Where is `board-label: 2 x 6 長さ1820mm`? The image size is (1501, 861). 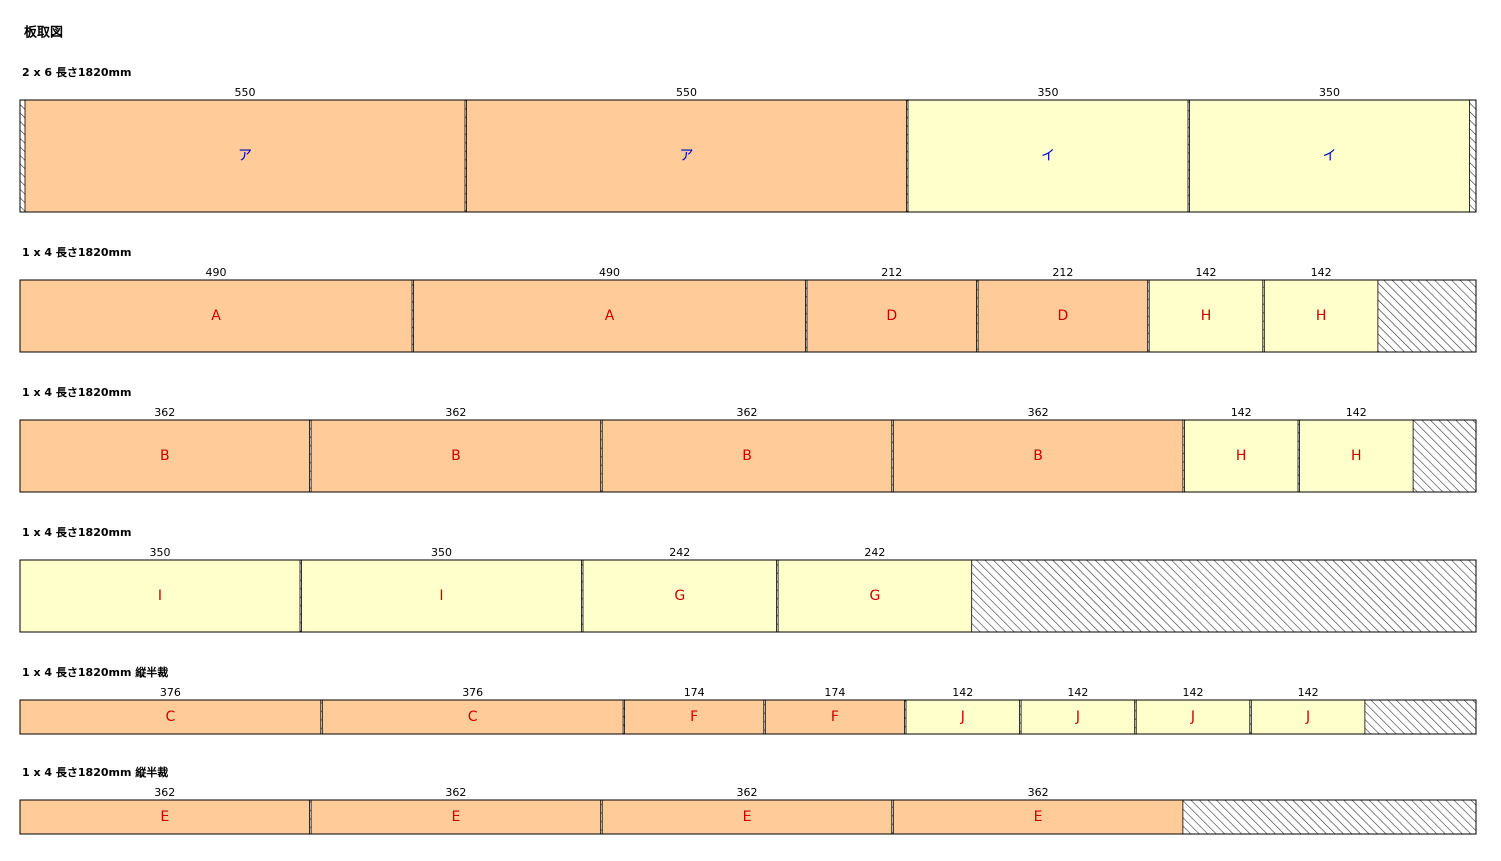 board-label: 2 x 6 長さ1820mm is located at coordinates (76, 72).